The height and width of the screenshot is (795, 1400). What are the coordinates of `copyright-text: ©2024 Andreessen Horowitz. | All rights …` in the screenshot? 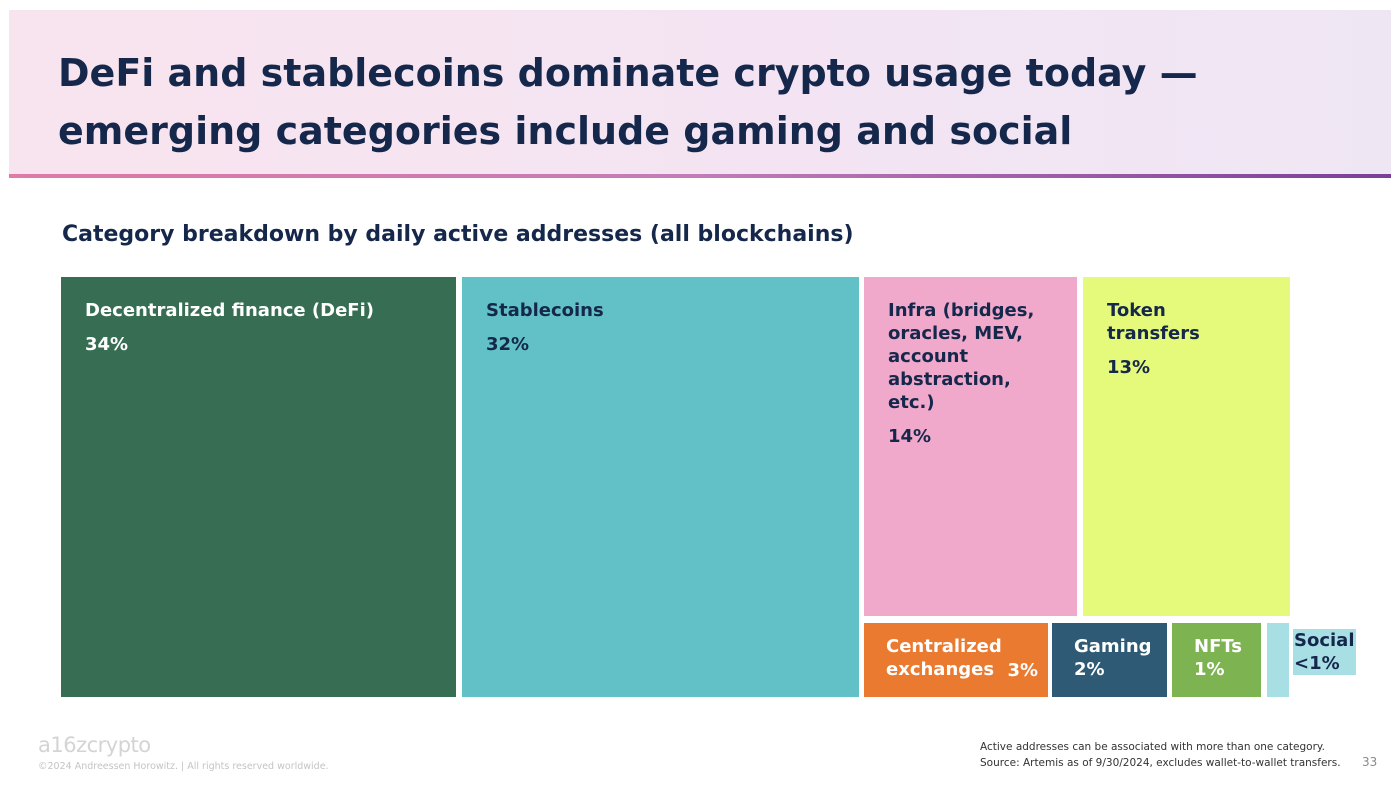 It's located at (183, 766).